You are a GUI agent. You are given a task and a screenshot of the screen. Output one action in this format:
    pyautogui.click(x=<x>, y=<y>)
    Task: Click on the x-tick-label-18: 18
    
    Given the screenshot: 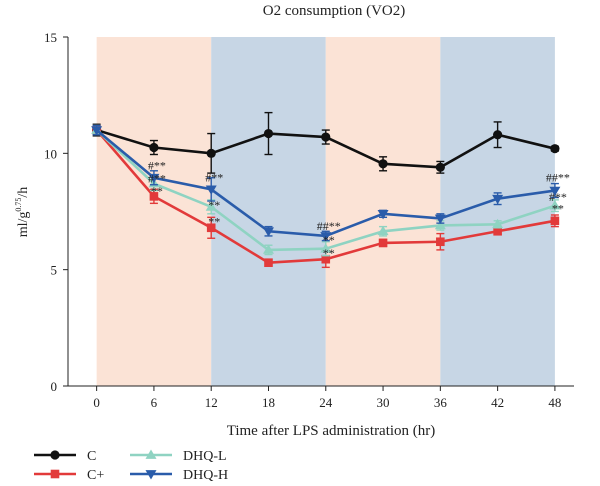 What is the action you would take?
    pyautogui.click(x=268, y=402)
    